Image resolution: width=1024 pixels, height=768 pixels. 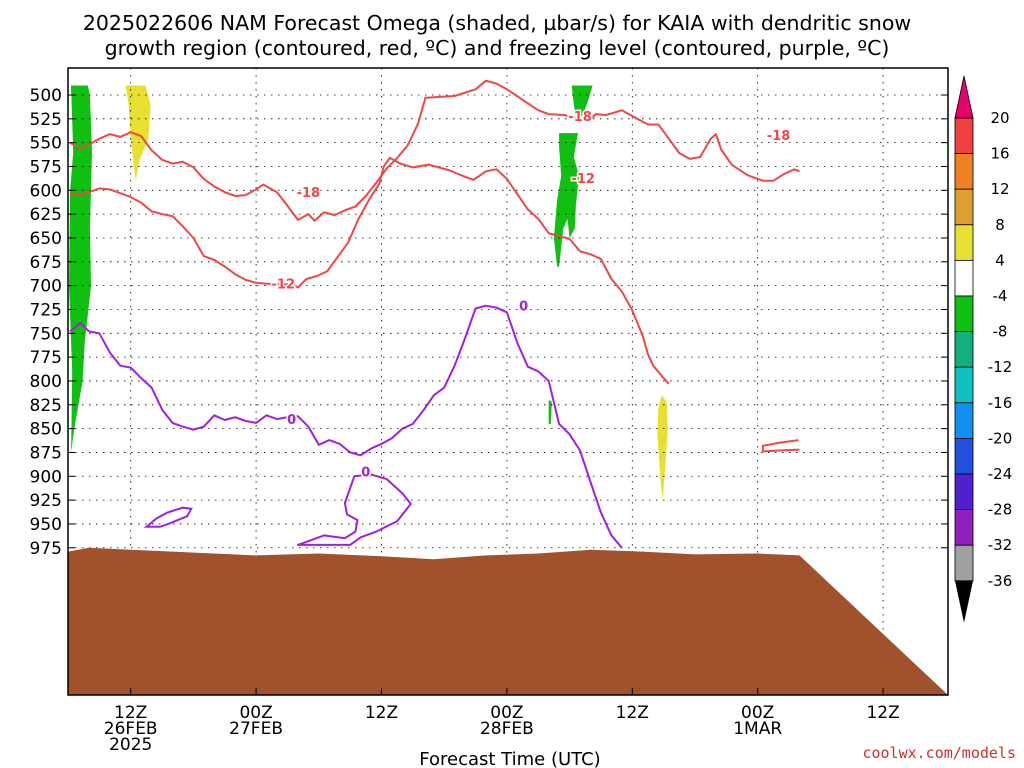 I want to click on dgz-contour-m12-1-label-0: -12, so click(x=284, y=285).